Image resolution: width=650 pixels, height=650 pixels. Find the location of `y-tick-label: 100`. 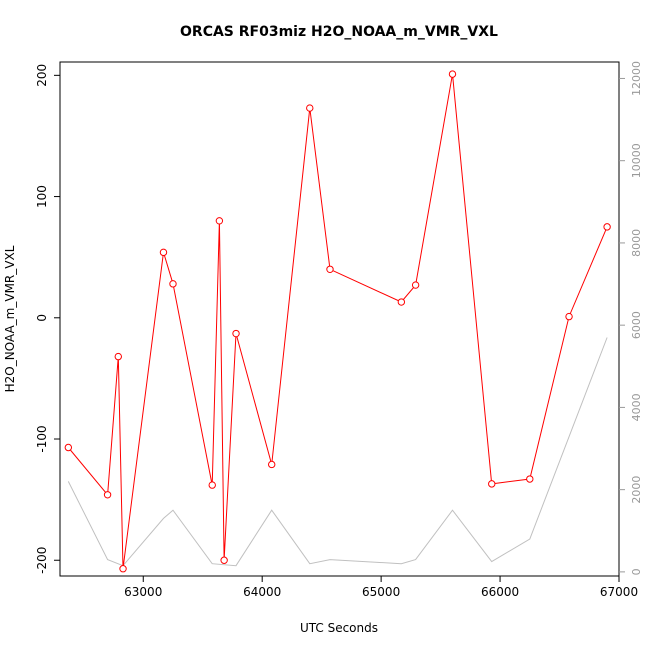

y-tick-label: 100 is located at coordinates (42, 196).